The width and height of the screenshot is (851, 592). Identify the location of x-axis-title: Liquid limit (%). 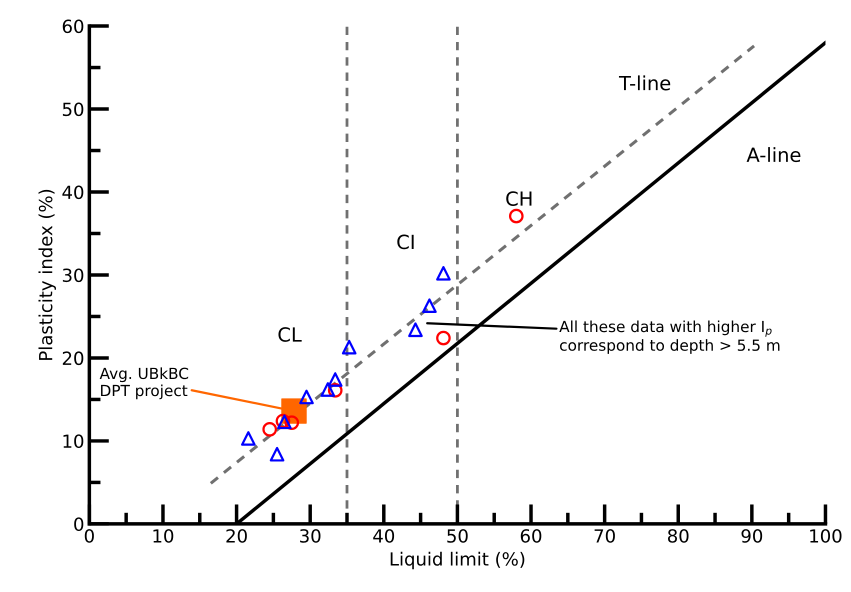
(457, 561).